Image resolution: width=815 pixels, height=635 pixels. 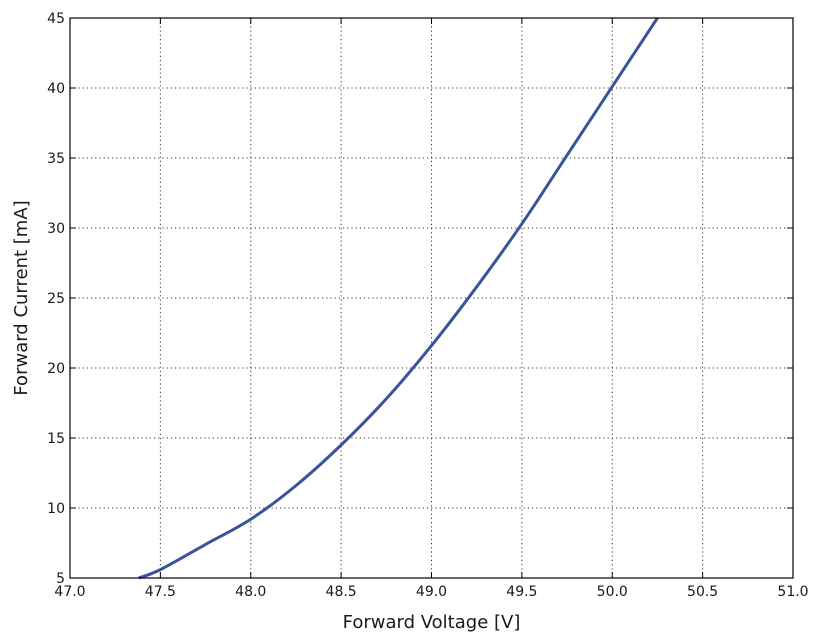 What do you see at coordinates (702, 592) in the screenshot?
I see `x-tick-label: 50.5` at bounding box center [702, 592].